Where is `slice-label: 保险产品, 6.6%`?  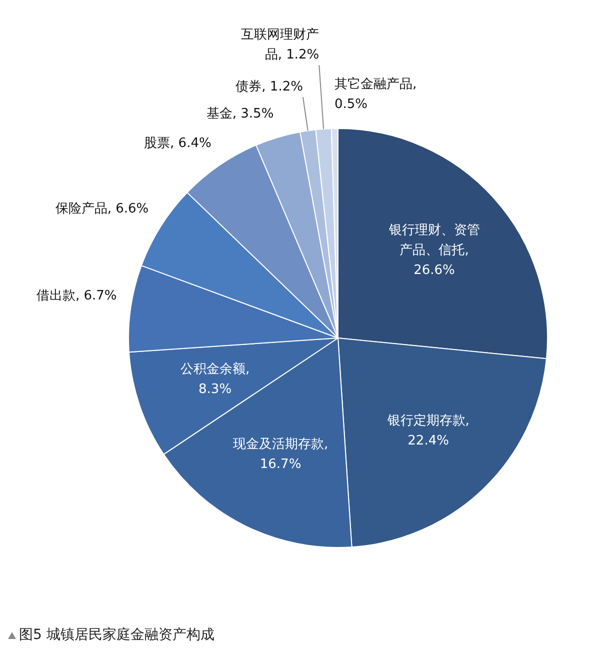
slice-label: 保险产品, 6.6% is located at coordinates (102, 209).